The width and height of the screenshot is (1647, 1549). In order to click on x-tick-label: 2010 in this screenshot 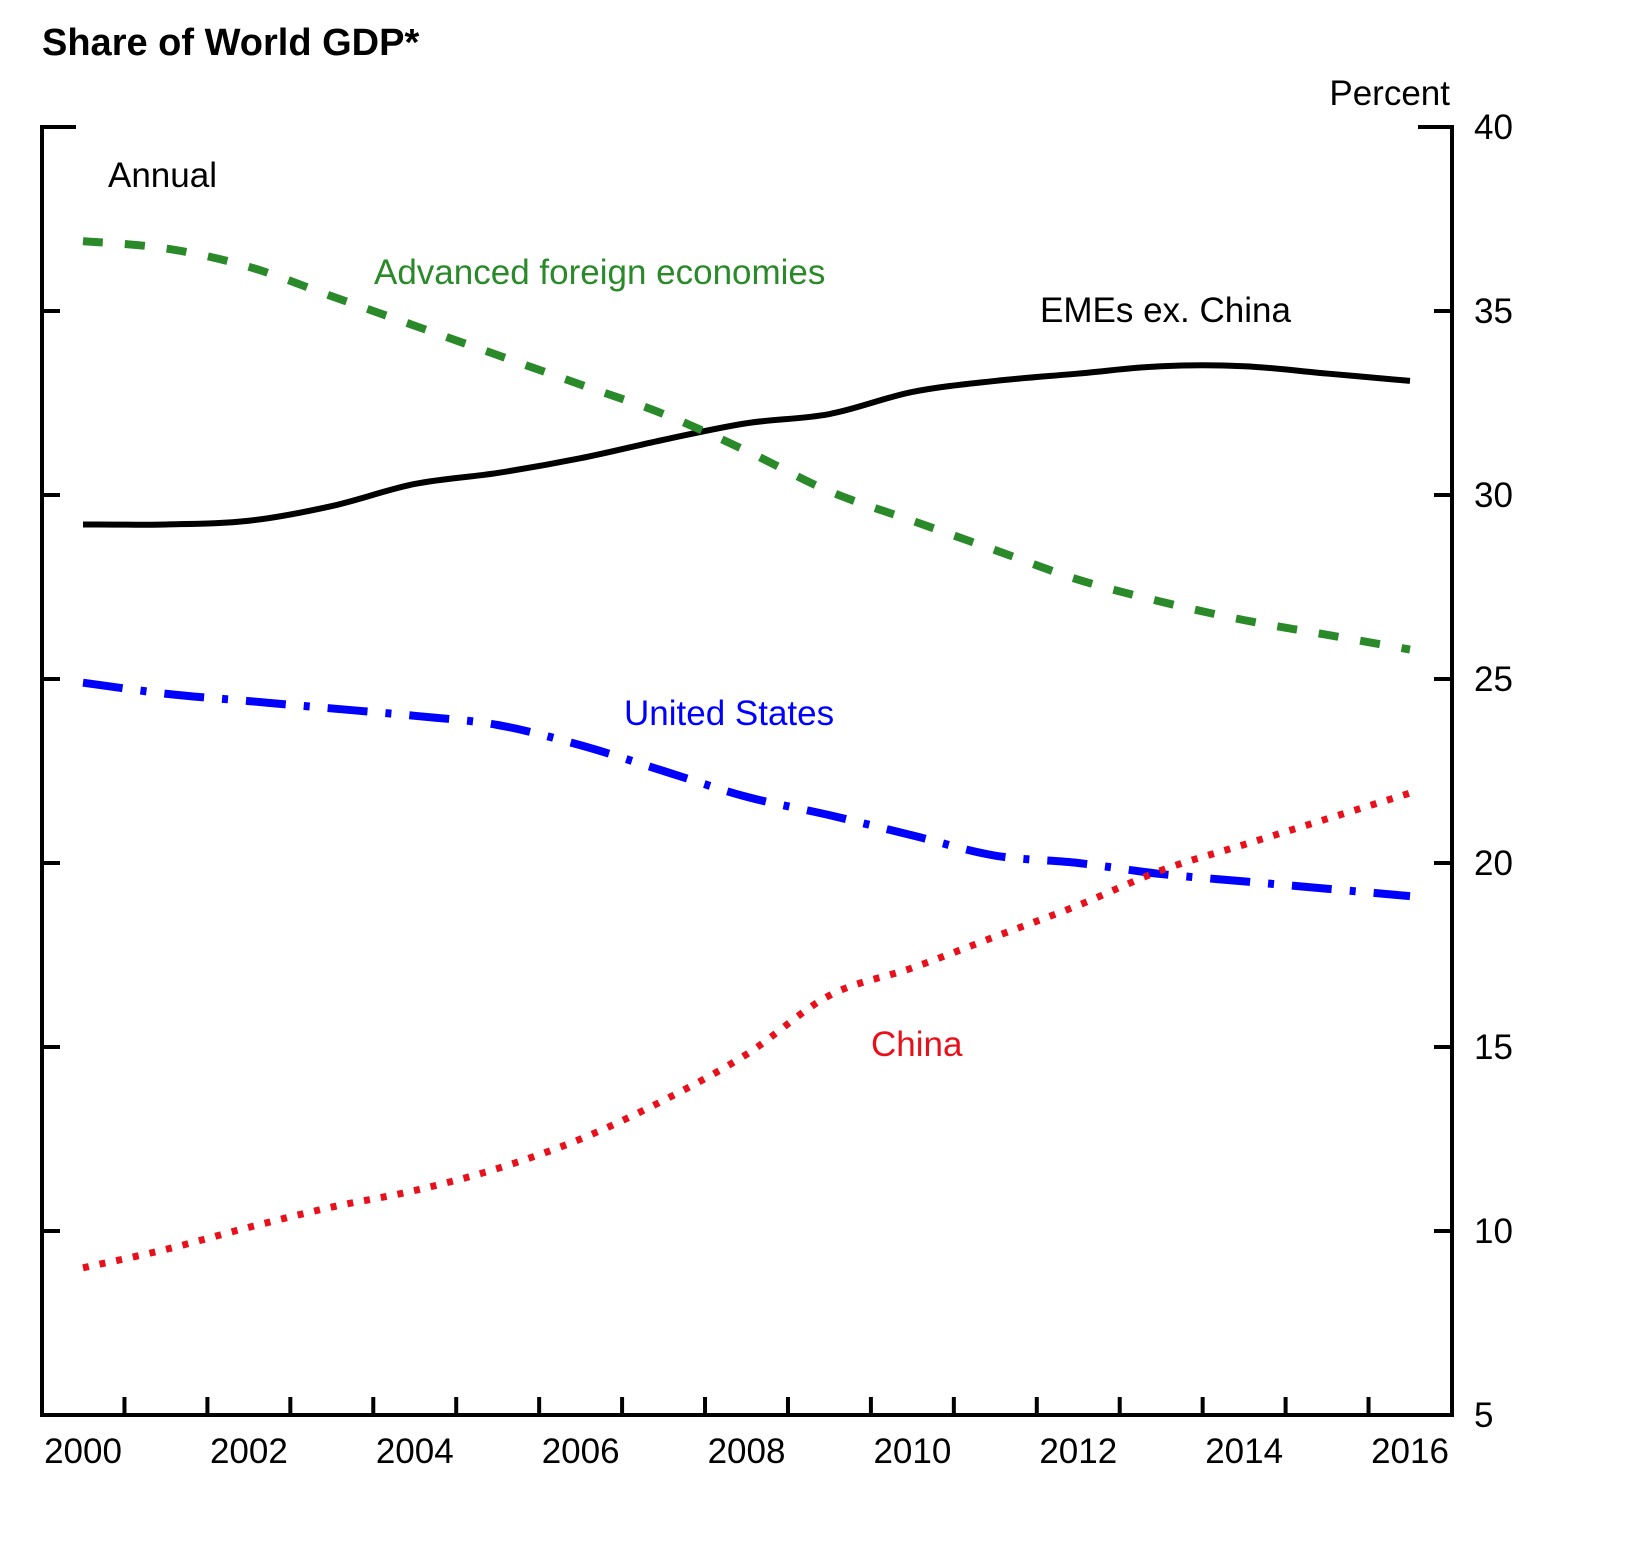, I will do `click(912, 1451)`.